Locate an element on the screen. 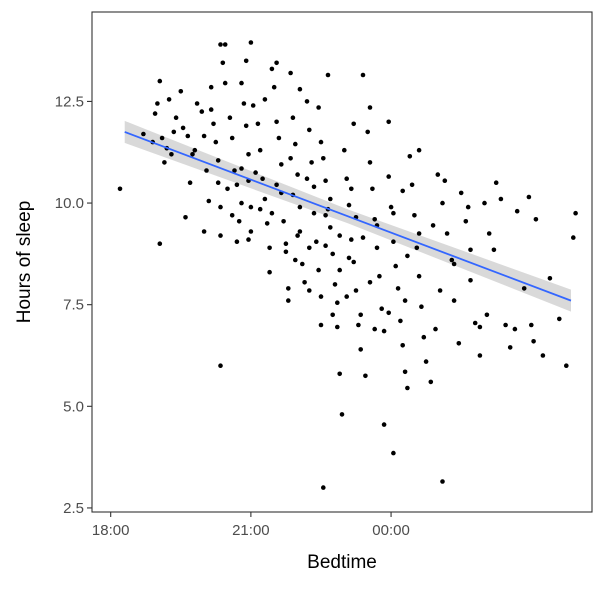  y-tick-label: 2.5 is located at coordinates (73, 508).